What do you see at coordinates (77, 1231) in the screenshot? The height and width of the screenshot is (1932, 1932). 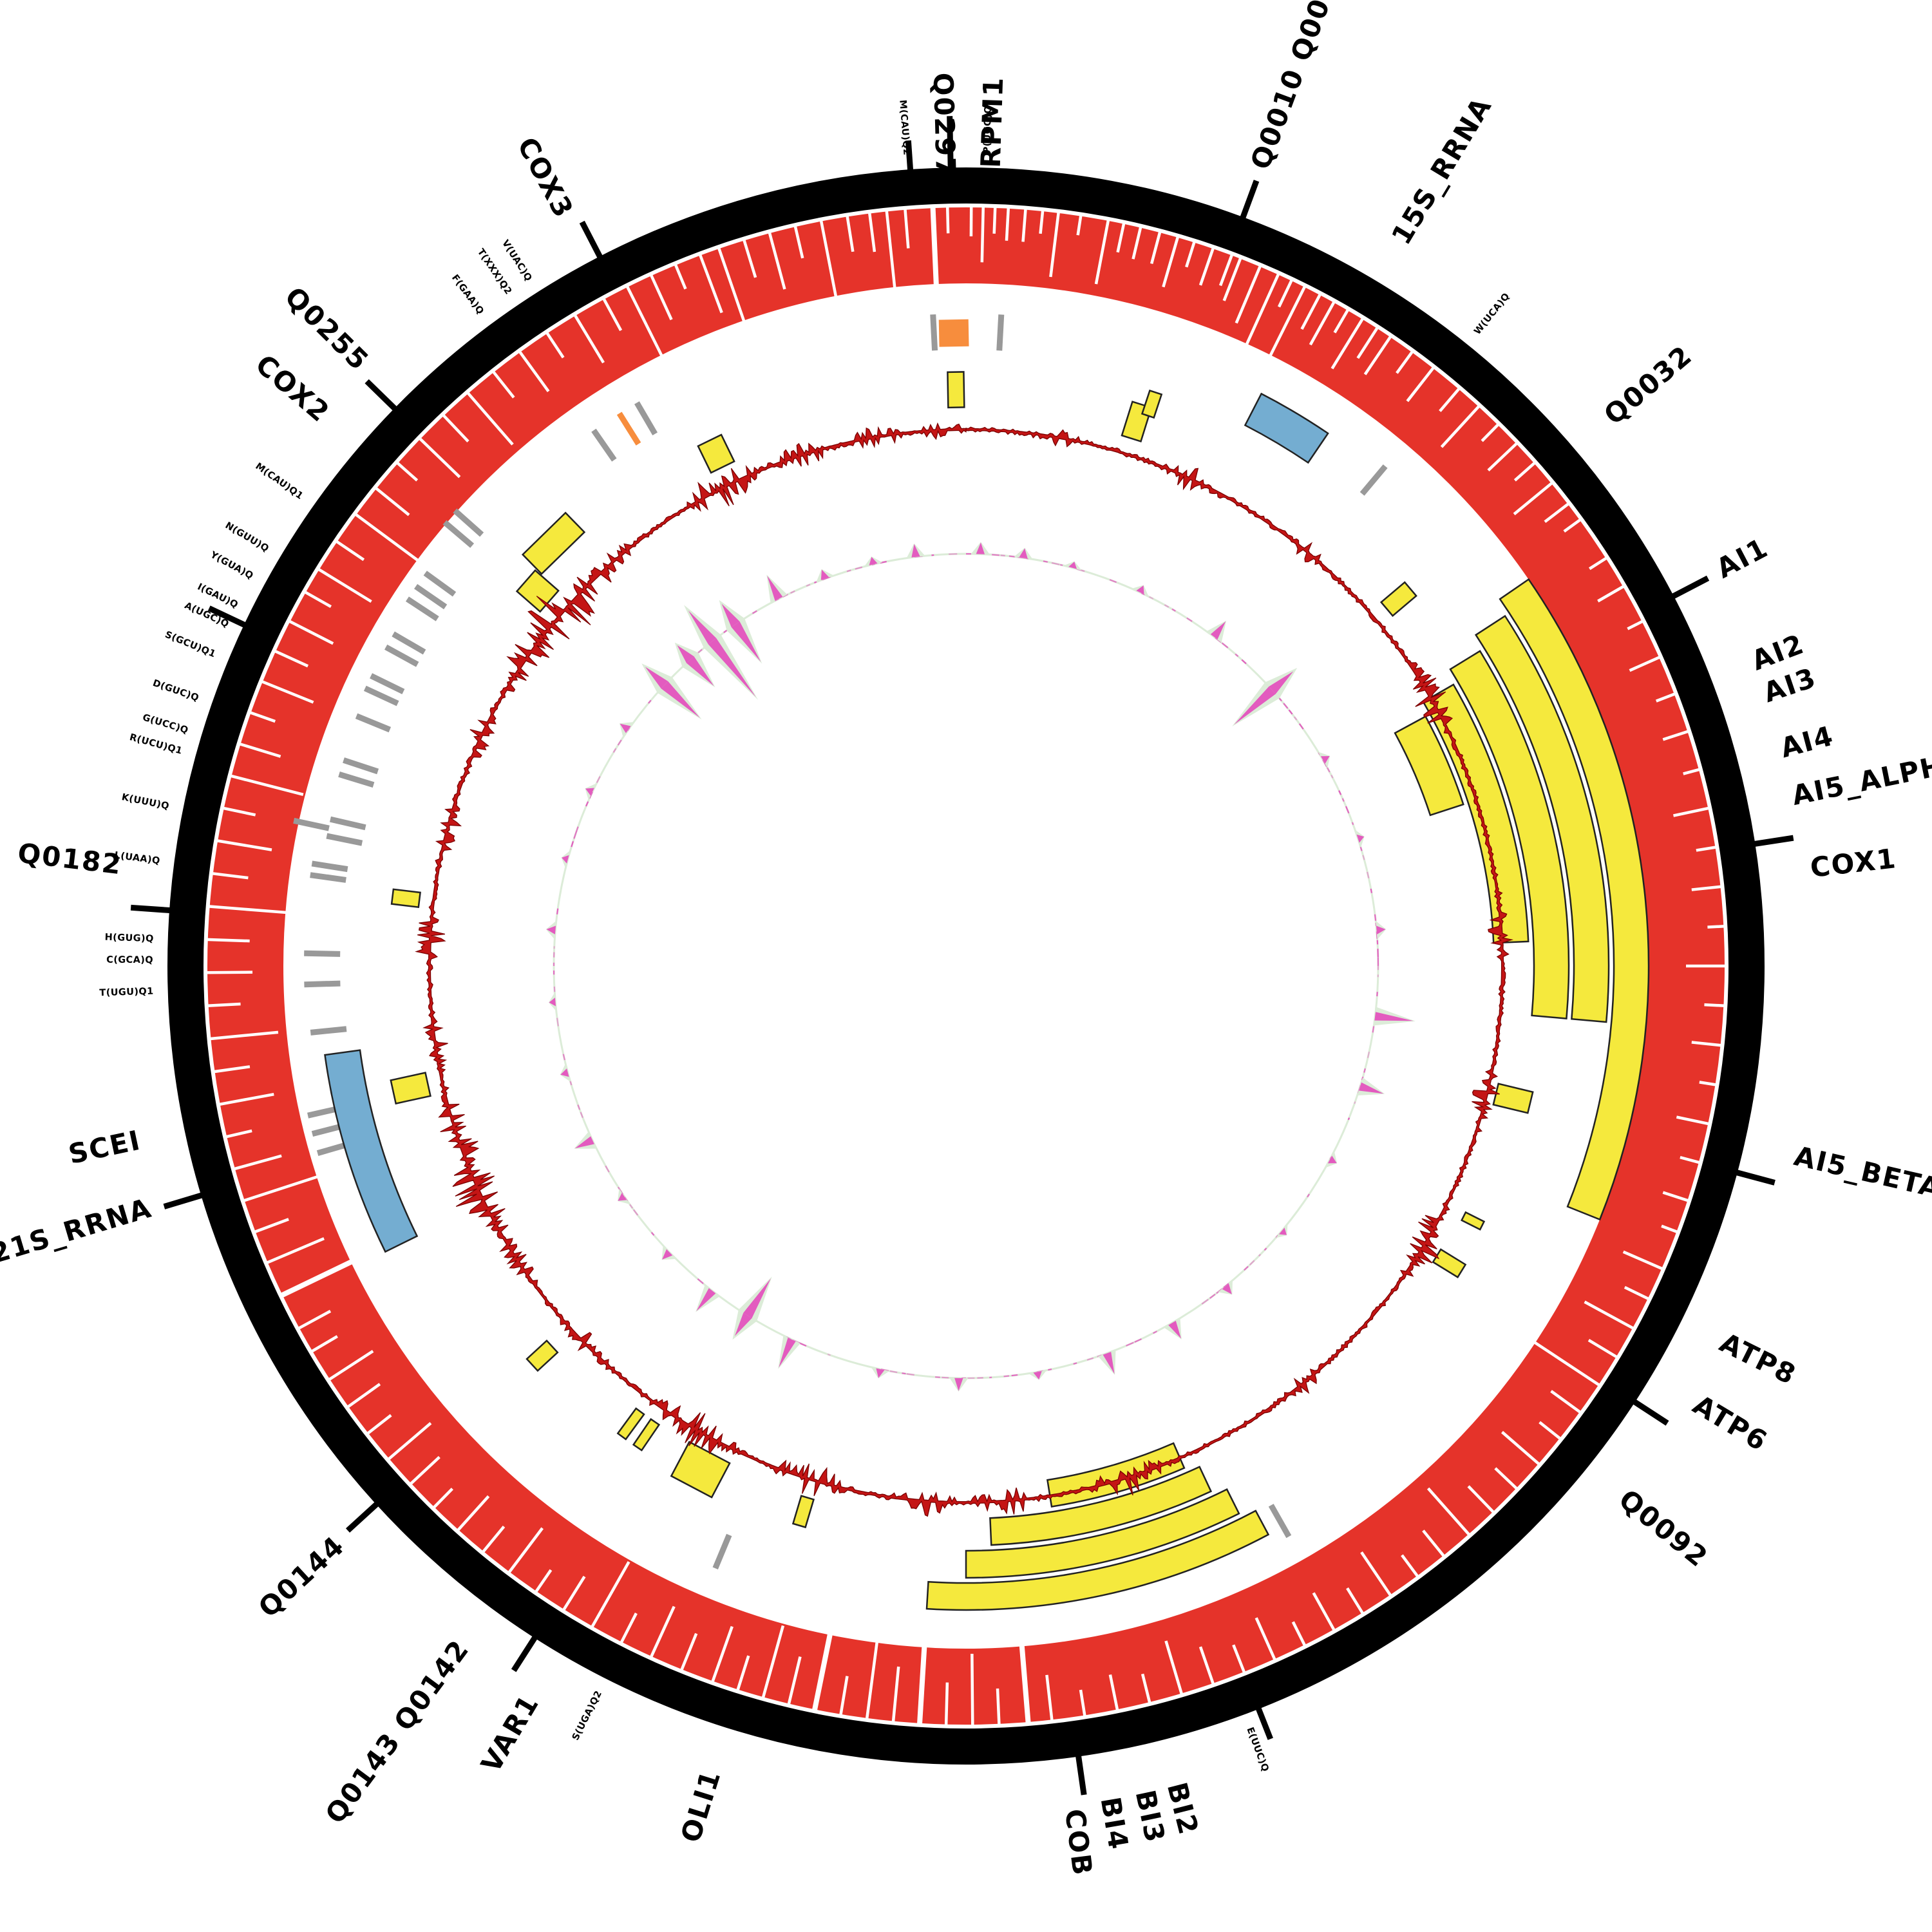 I see `gene-label: 21S_RRNA` at bounding box center [77, 1231].